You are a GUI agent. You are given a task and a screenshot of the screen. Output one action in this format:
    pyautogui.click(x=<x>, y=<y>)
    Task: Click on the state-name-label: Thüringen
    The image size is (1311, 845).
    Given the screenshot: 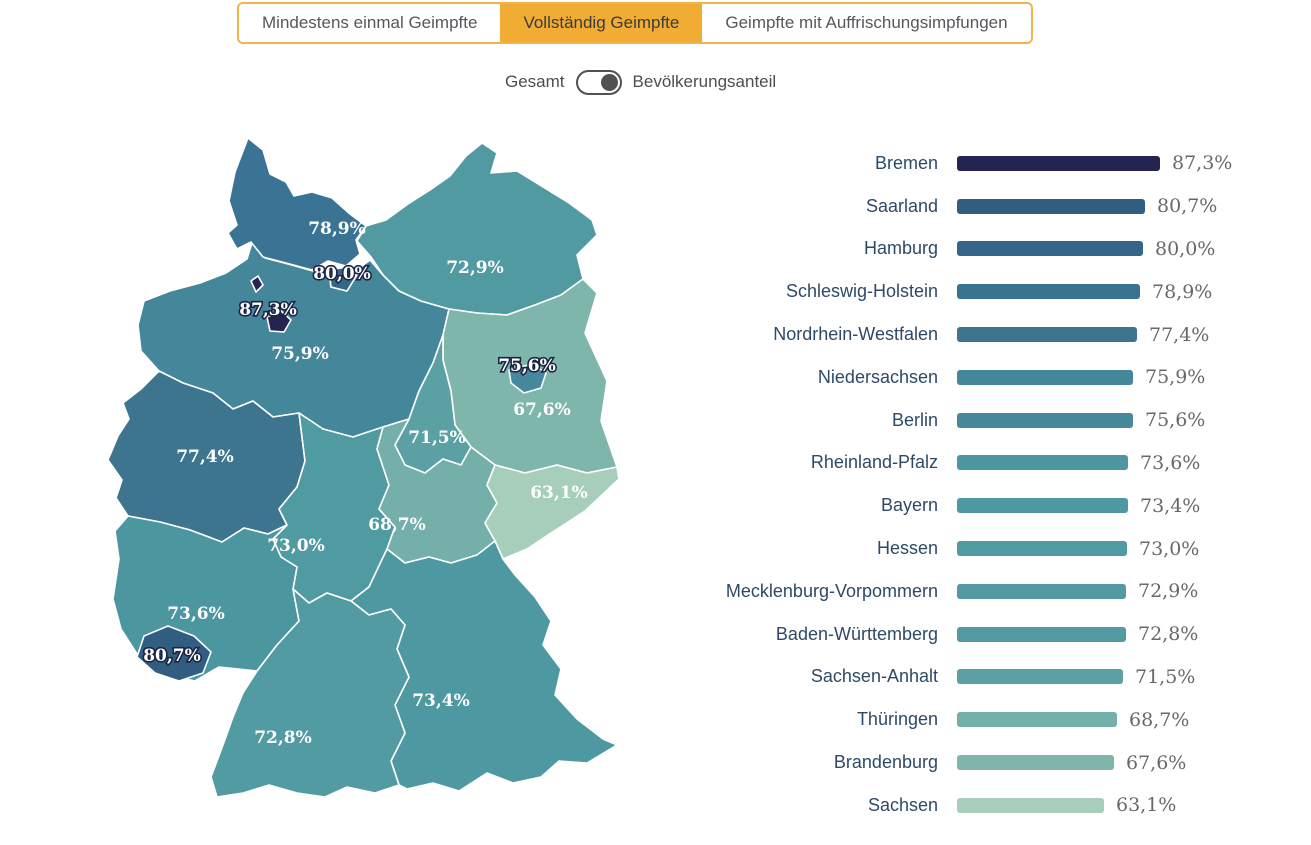 What is the action you would take?
    pyautogui.click(x=897, y=719)
    